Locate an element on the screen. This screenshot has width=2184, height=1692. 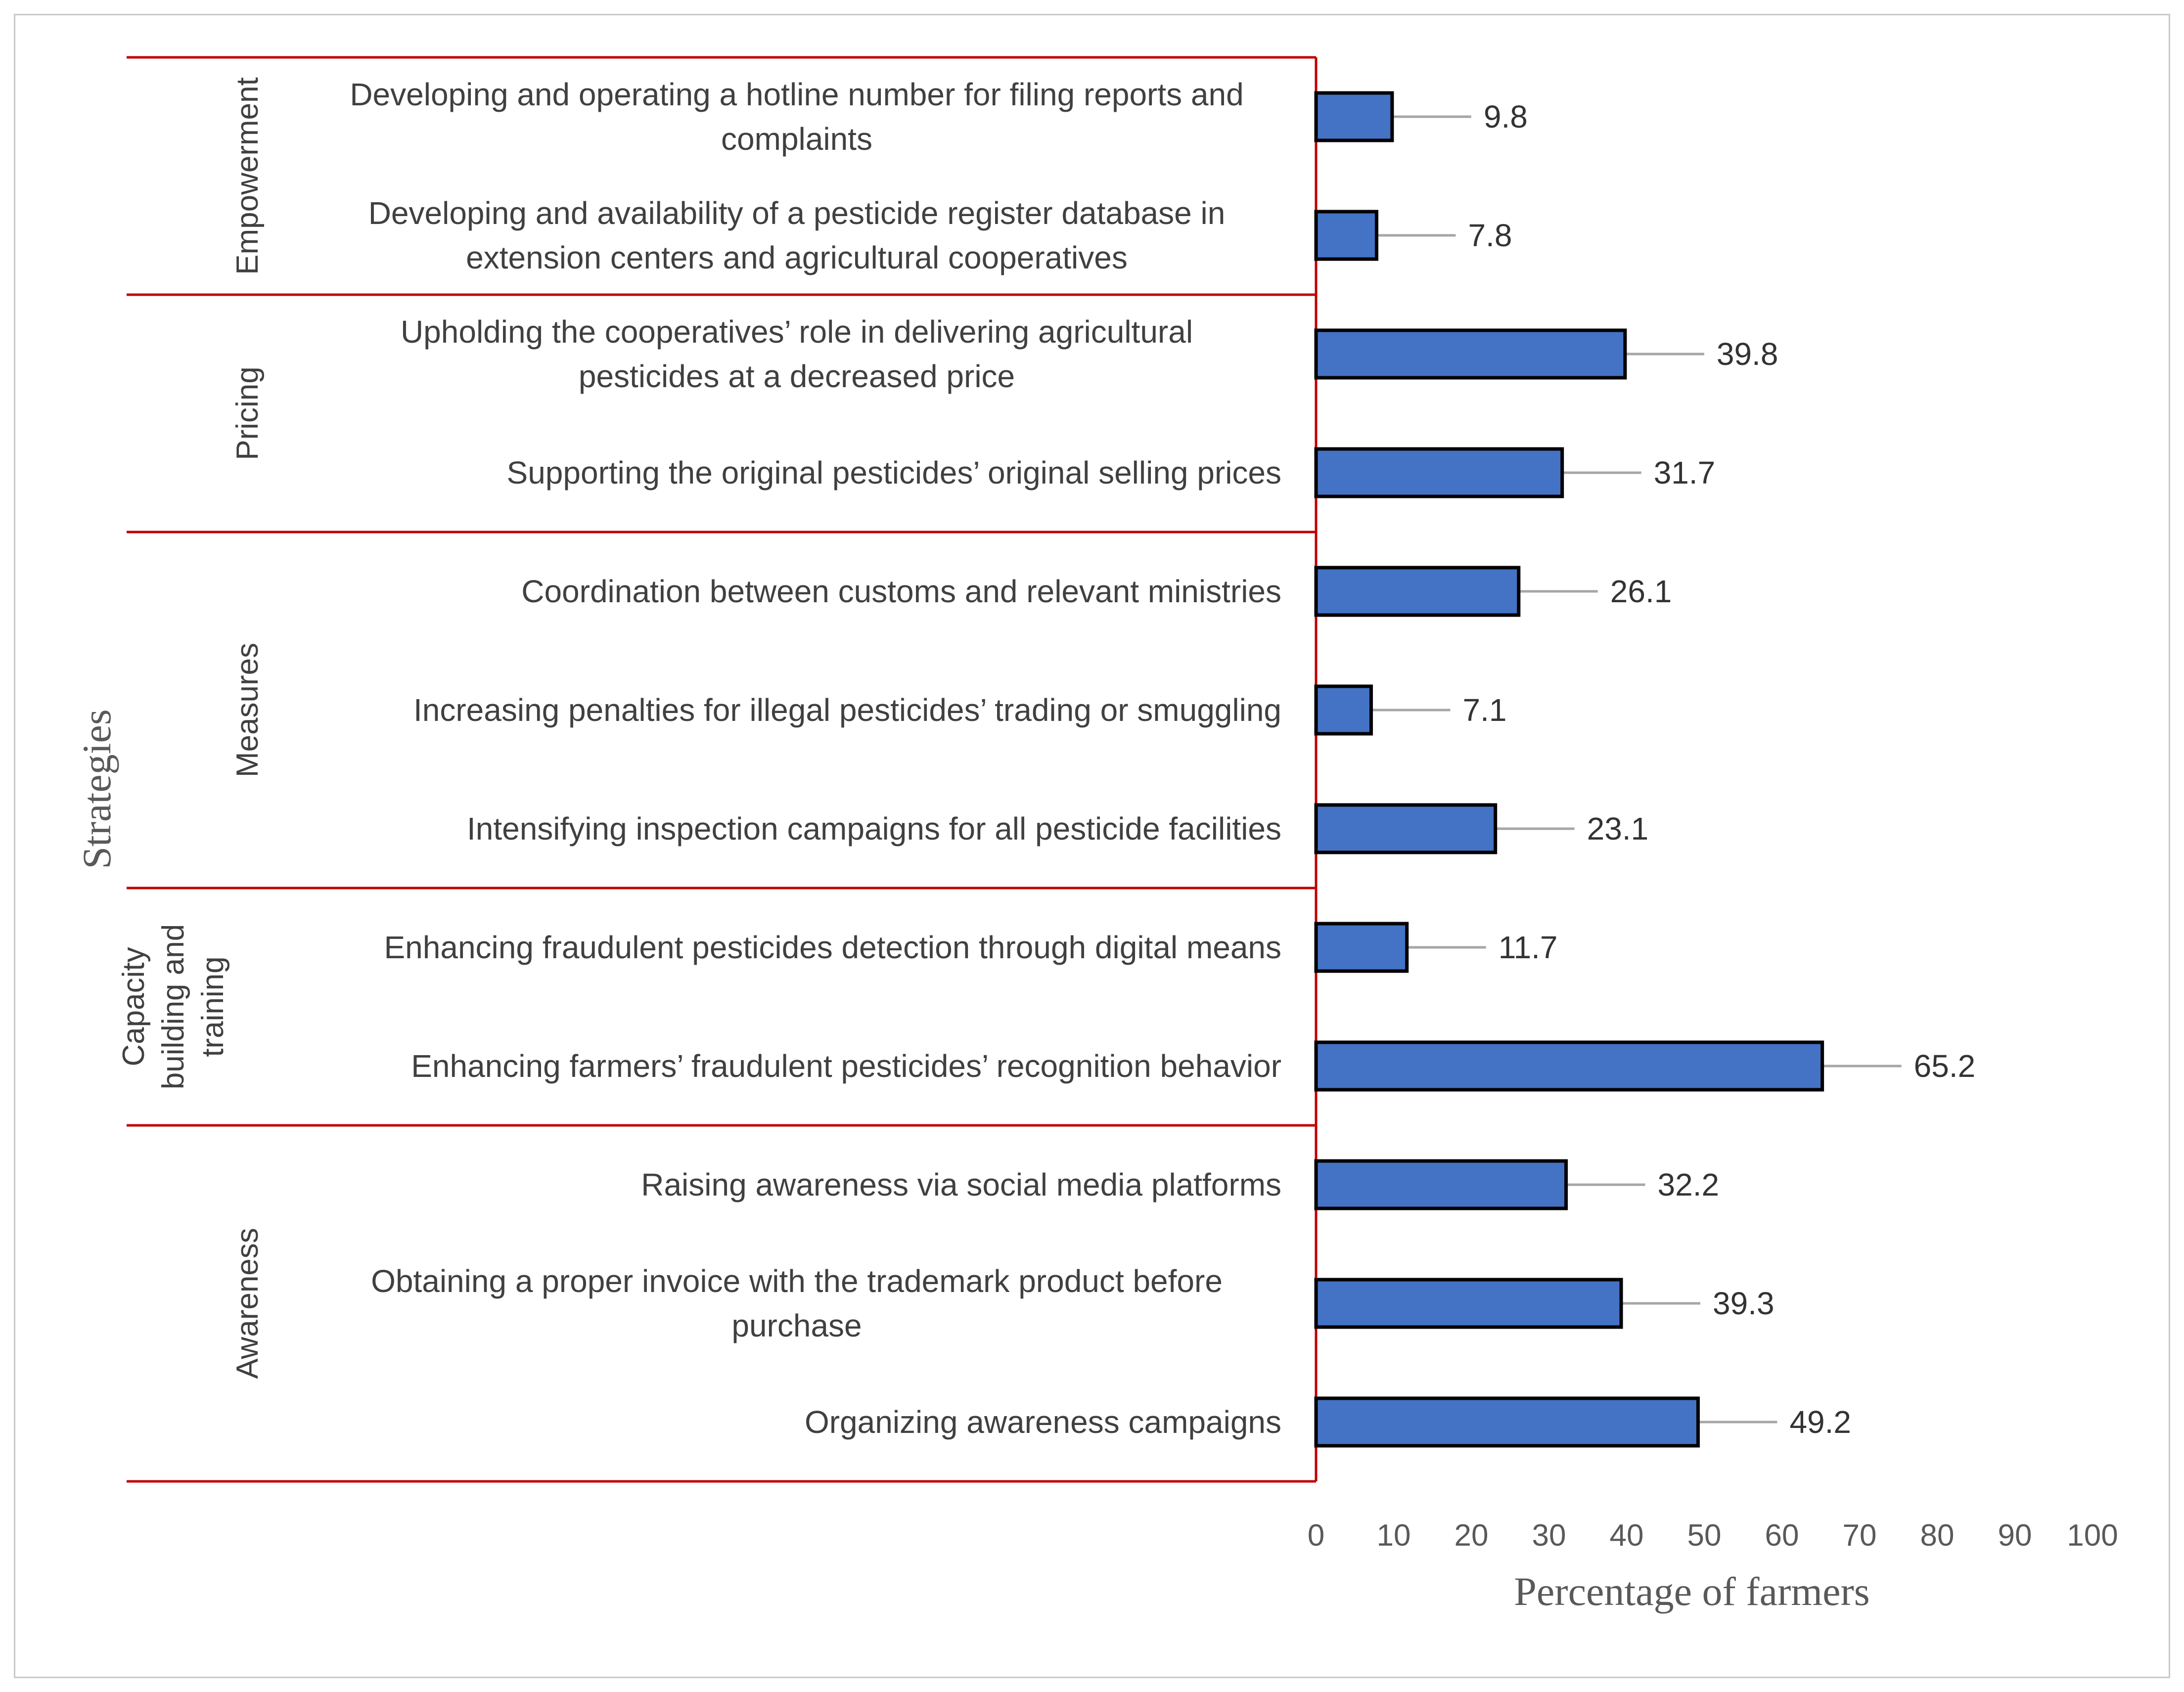
group-label-line: building and is located at coordinates (173, 1006).